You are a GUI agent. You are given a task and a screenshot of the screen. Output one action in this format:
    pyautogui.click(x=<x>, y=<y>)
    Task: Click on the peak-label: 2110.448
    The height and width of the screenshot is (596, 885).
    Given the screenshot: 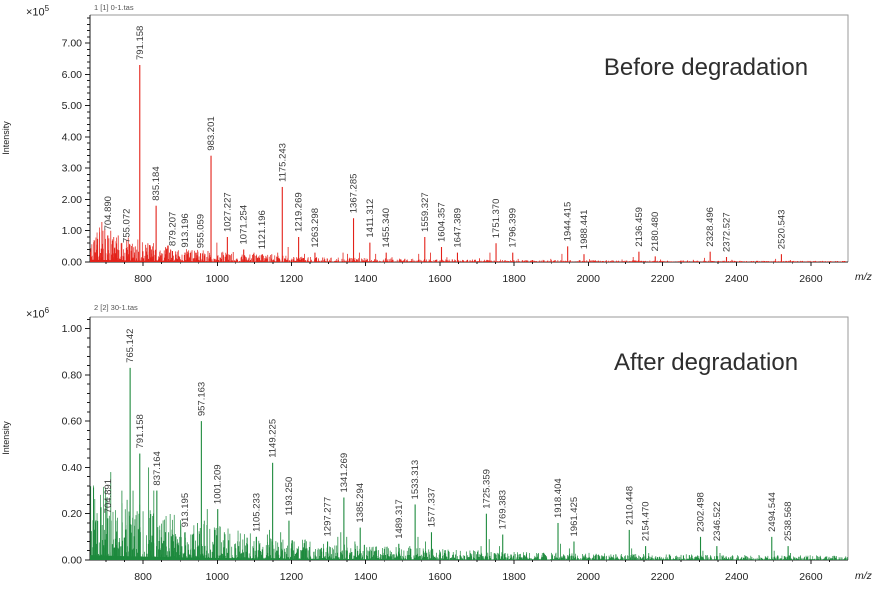 What is the action you would take?
    pyautogui.click(x=629, y=505)
    